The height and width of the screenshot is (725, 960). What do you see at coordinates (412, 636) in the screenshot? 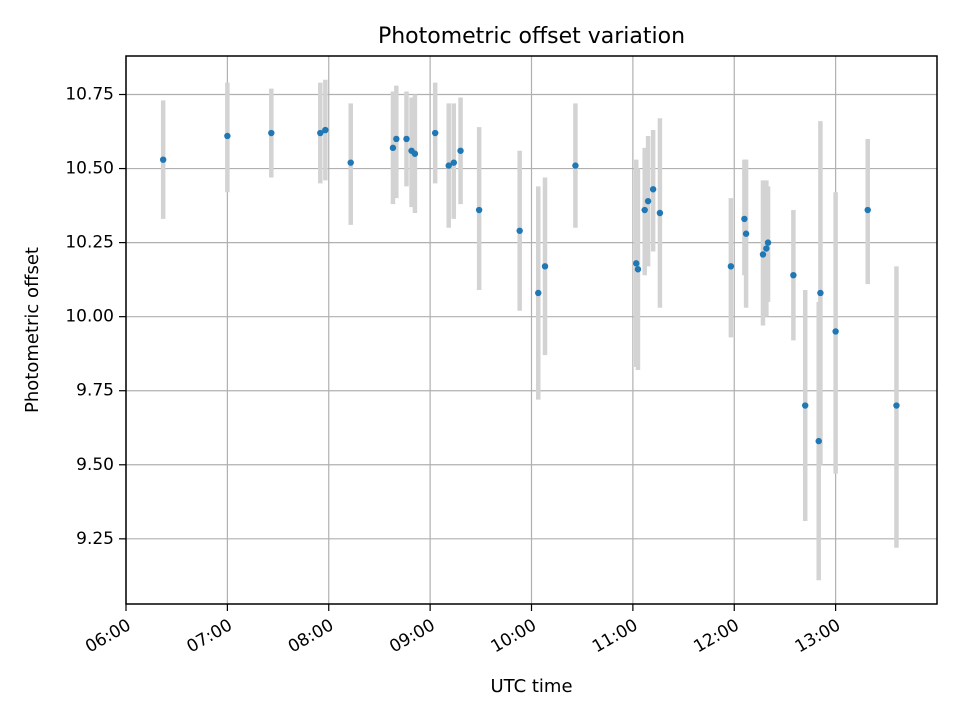
I see `x-tick-label: 09:00` at bounding box center [412, 636].